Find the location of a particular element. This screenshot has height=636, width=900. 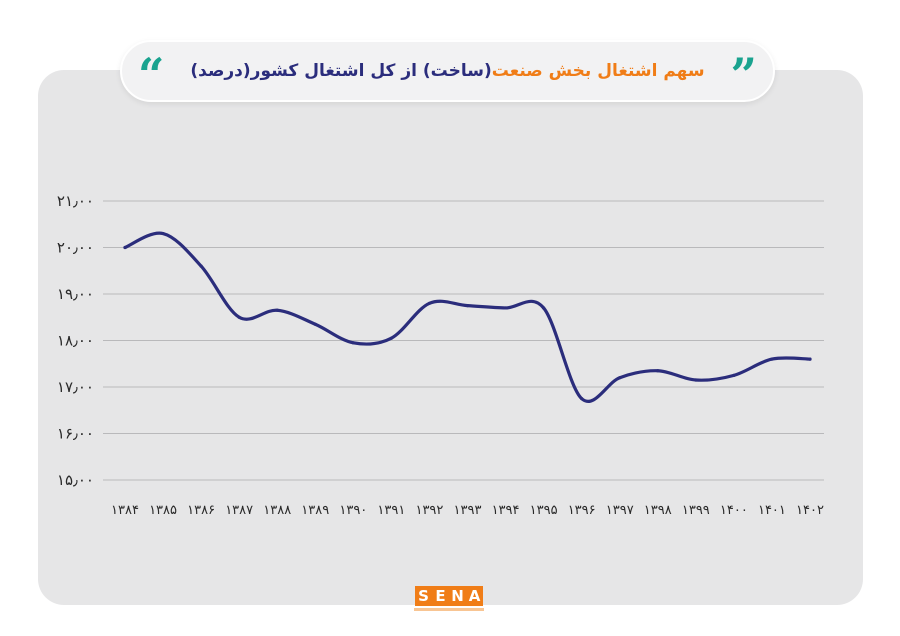

sena-logo-underline is located at coordinates (449, 609).